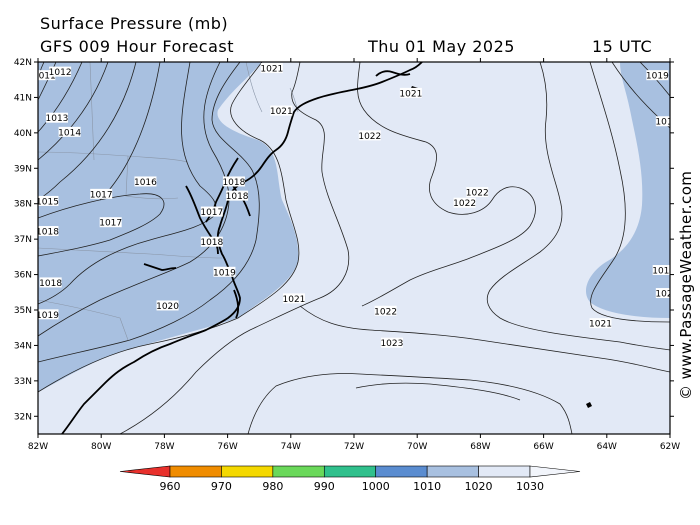 Image resolution: width=700 pixels, height=525 pixels. Describe the element at coordinates (427, 486) in the screenshot. I see `colorbar-label: 1010` at that location.